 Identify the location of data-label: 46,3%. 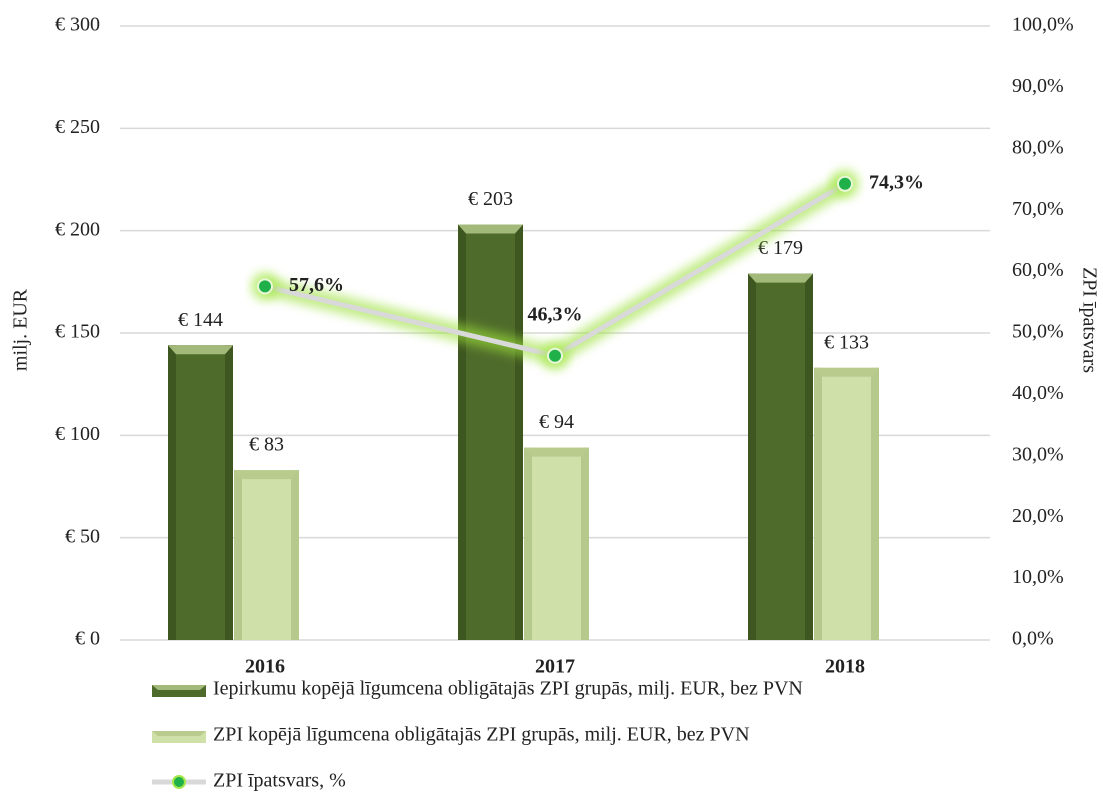
(555, 314).